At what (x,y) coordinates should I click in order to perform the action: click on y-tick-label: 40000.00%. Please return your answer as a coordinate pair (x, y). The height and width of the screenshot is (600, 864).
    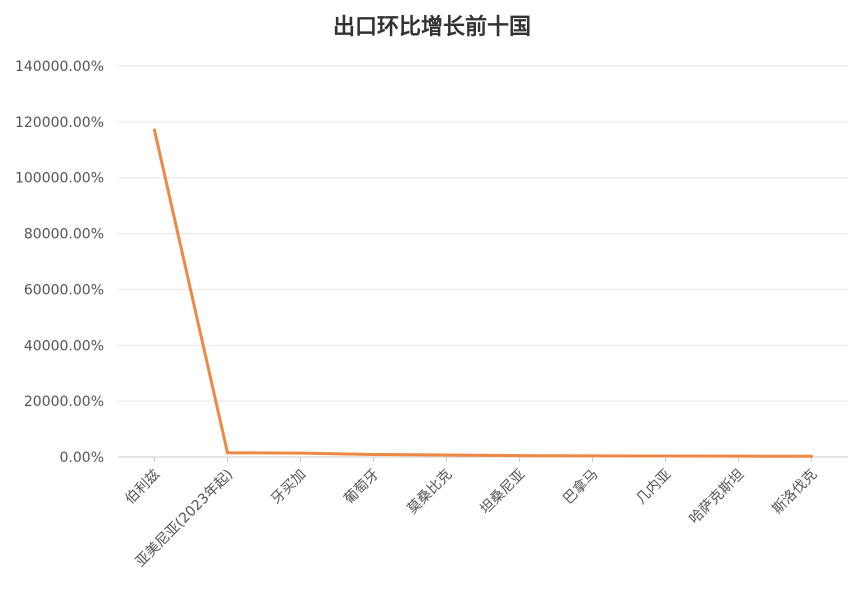
    Looking at the image, I should click on (64, 346).